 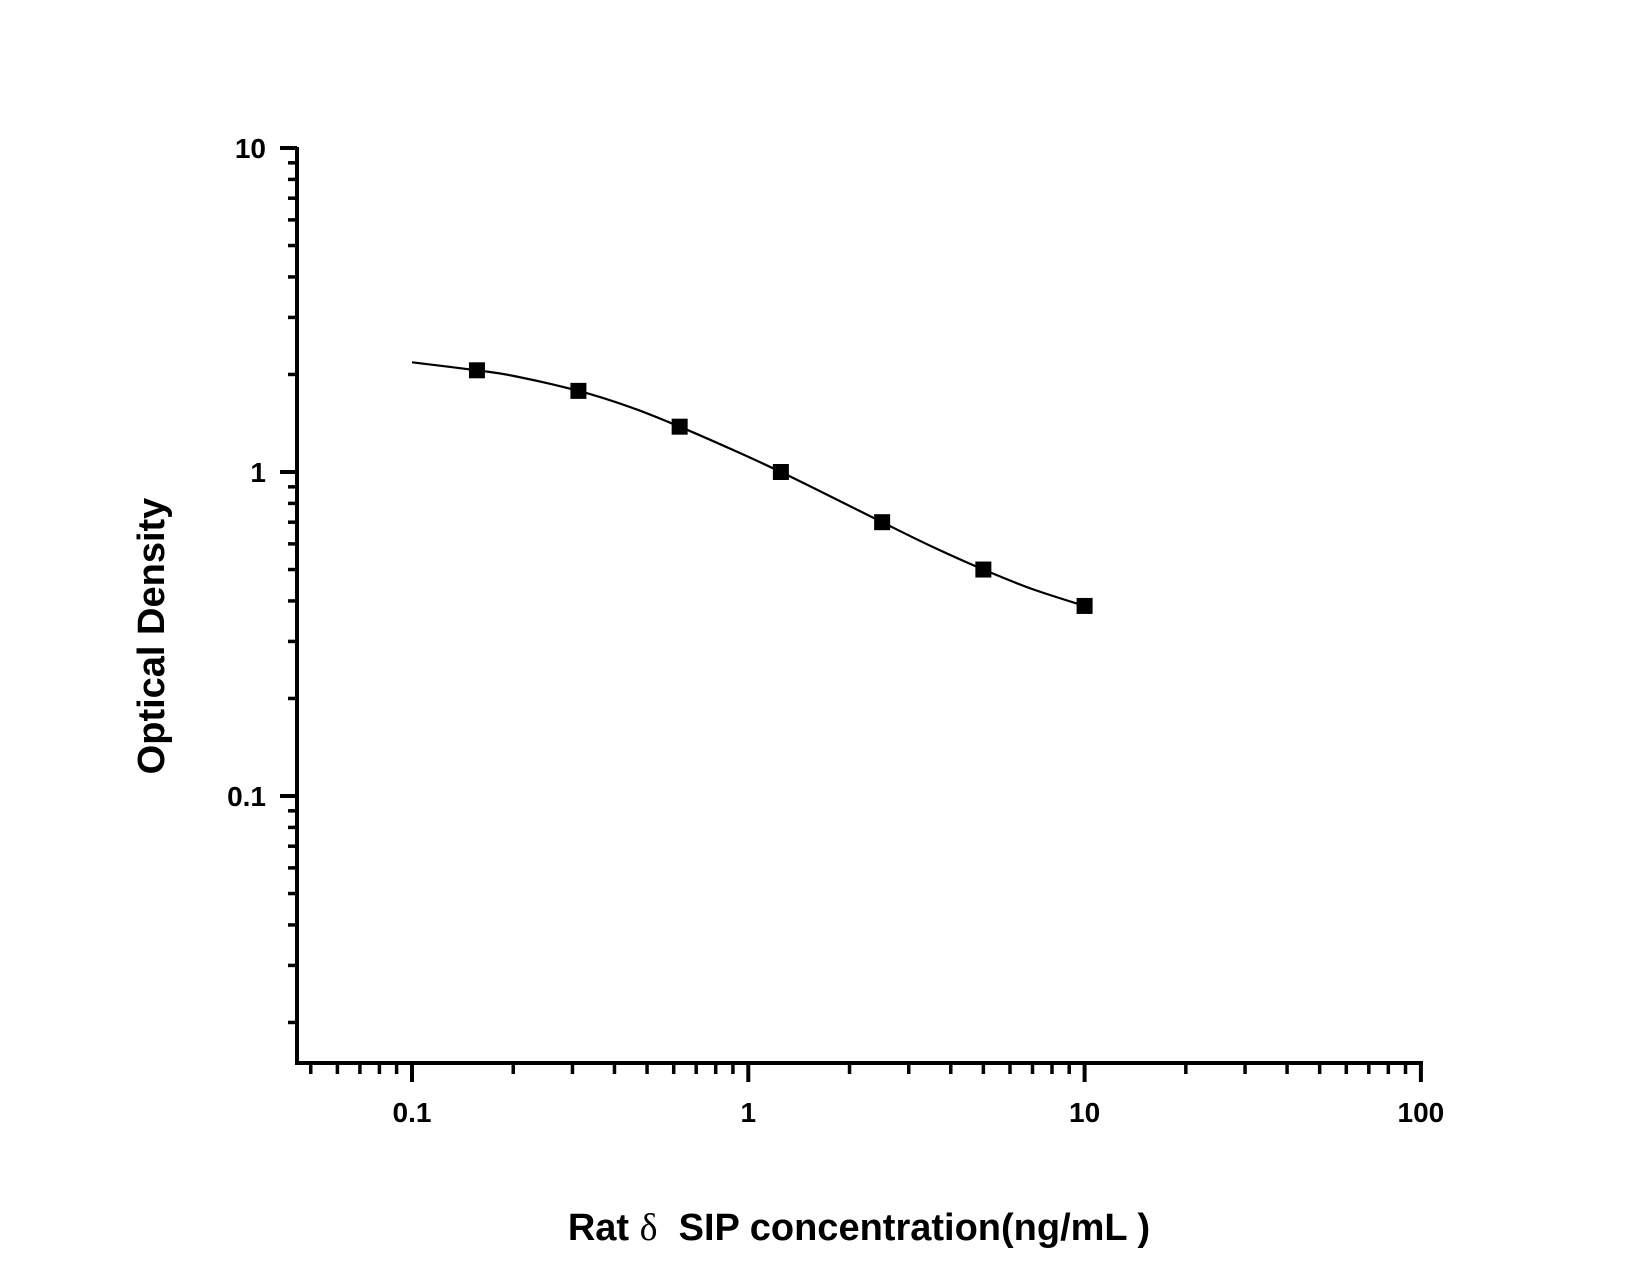 I want to click on y-tick-label: 1, so click(x=258, y=472).